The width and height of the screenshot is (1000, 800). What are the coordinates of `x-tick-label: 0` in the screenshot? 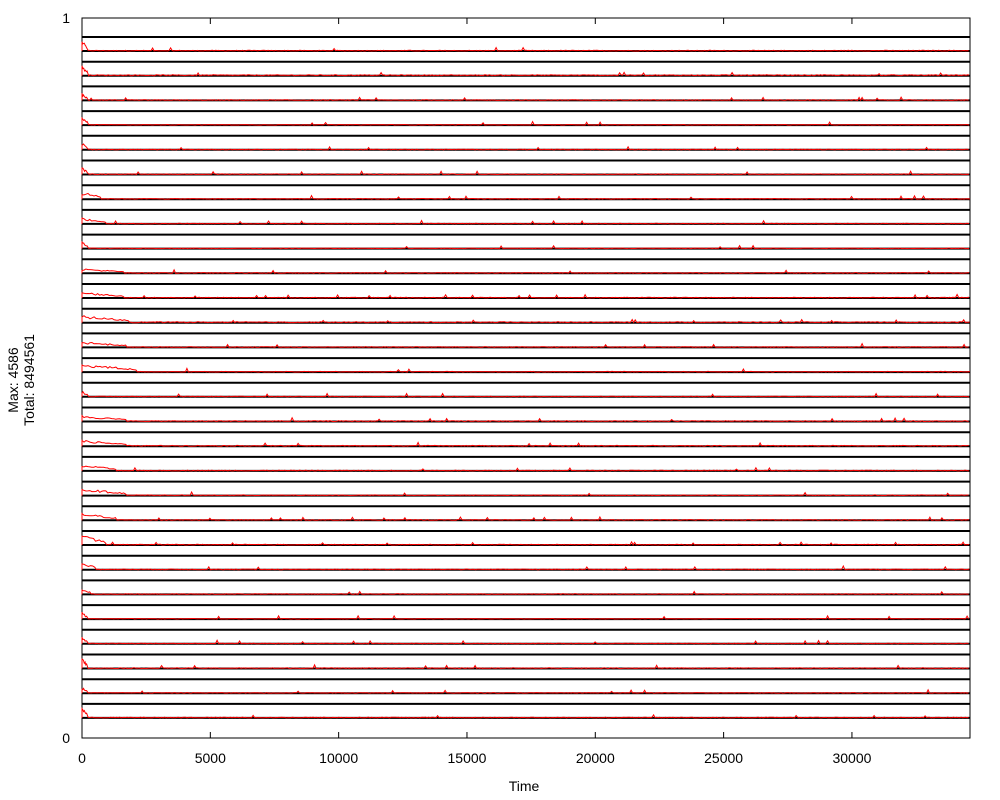 It's located at (82, 758).